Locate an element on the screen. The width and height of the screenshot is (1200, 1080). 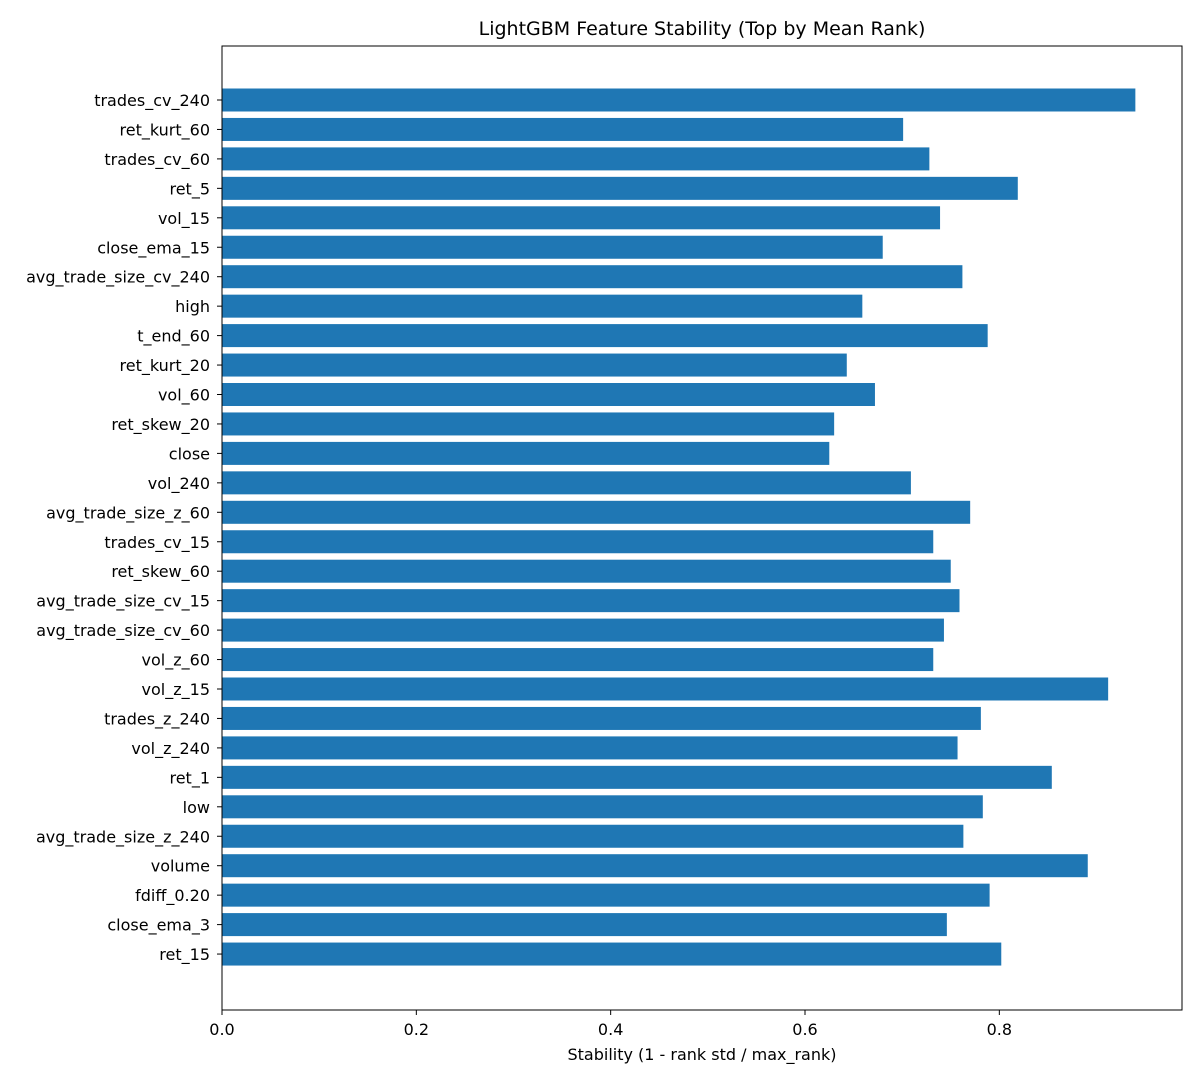
bar-close is located at coordinates (526, 453).